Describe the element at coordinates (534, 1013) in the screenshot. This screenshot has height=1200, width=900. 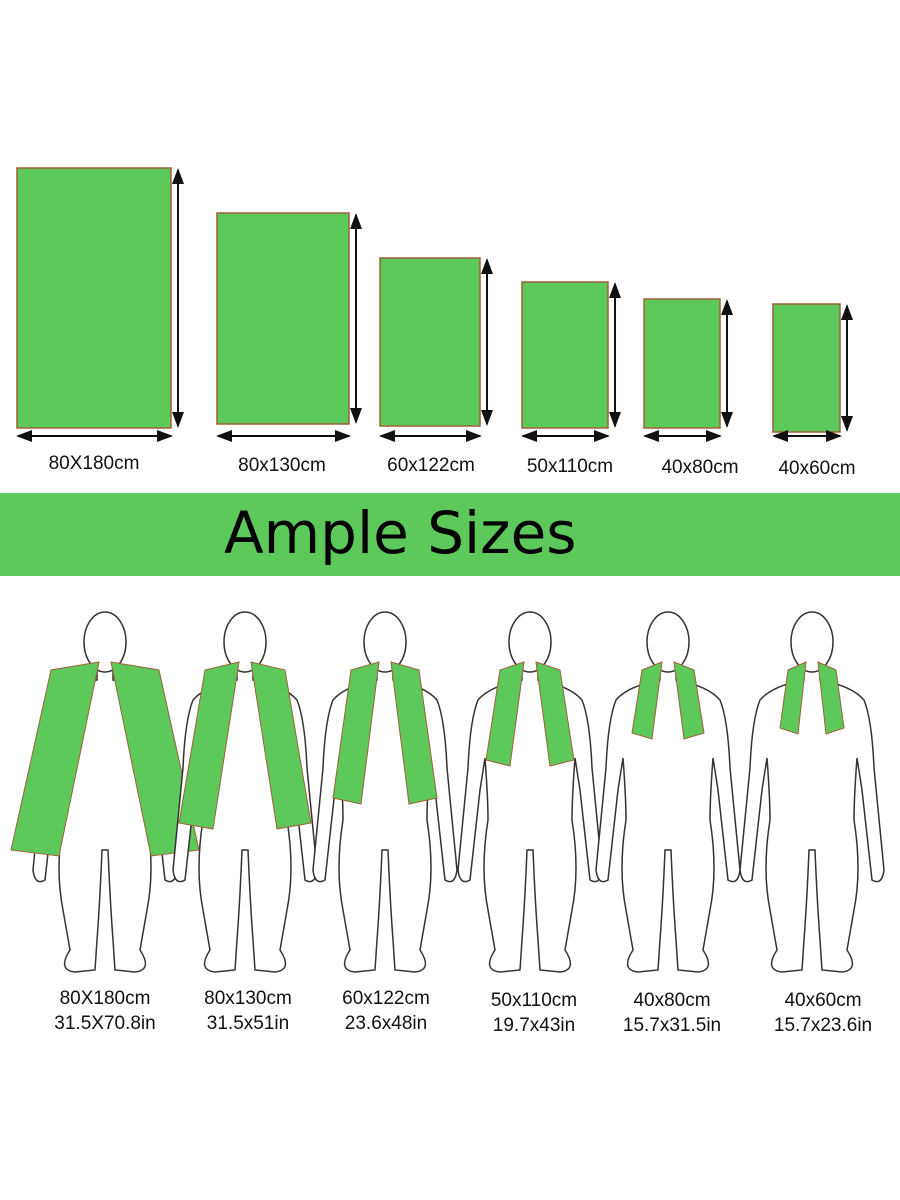
I see `figure-size-label: 50x110cm 19.7x43in` at that location.